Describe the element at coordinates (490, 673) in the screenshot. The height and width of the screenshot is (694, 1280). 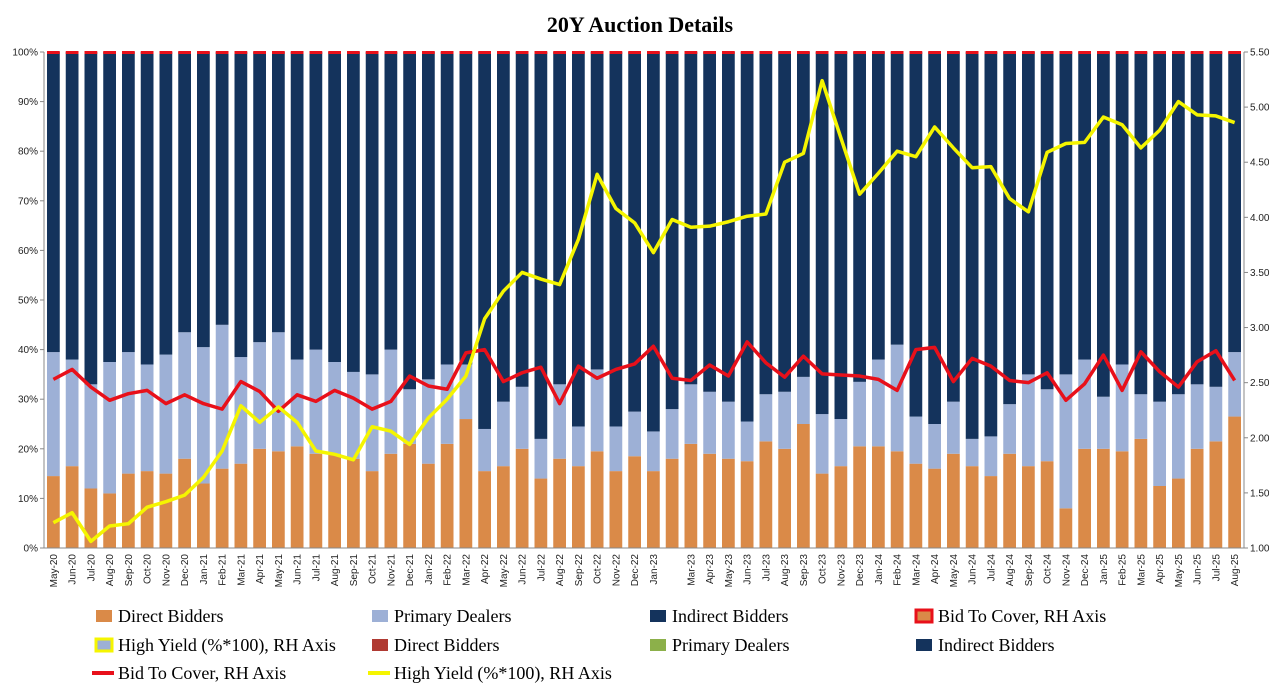
I see `legend-entry: High Yield (%*100), RH Axis` at that location.